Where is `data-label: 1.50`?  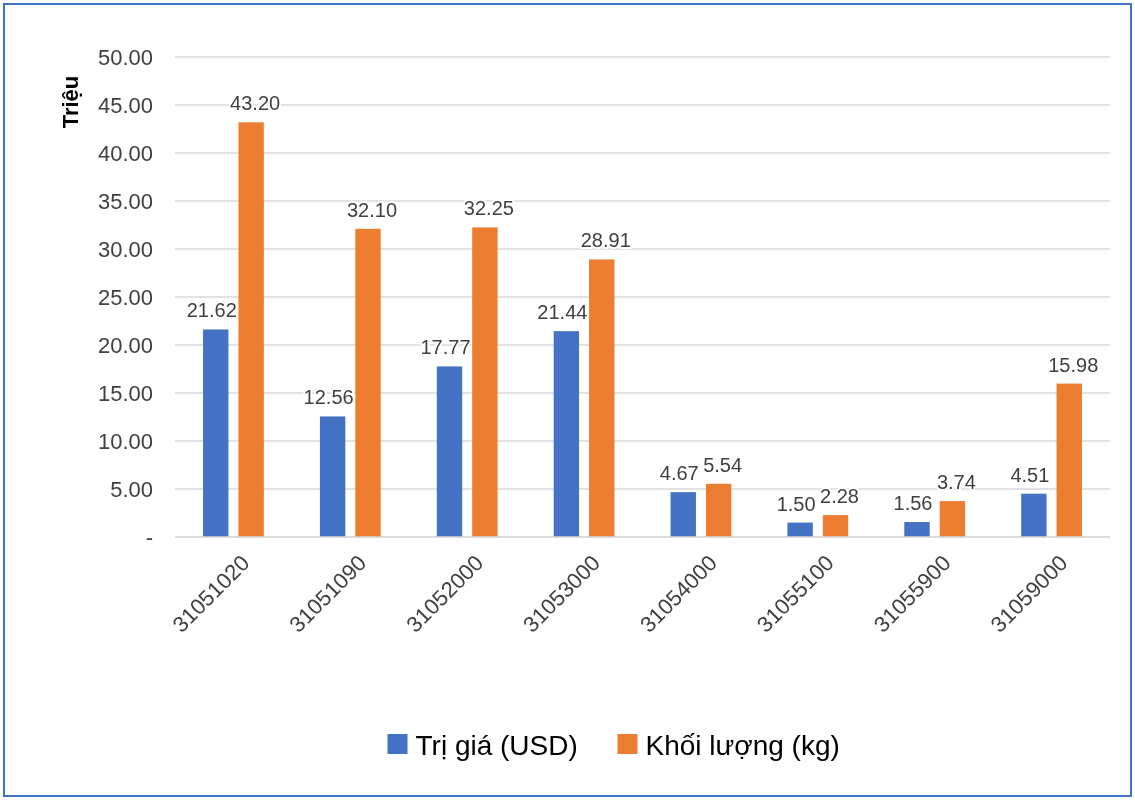 data-label: 1.50 is located at coordinates (796, 503).